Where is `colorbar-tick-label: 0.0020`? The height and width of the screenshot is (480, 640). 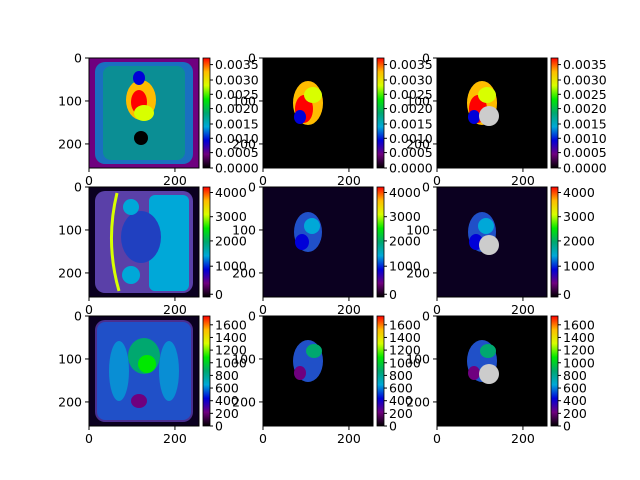
colorbar-tick-label: 0.0020 is located at coordinates (411, 108).